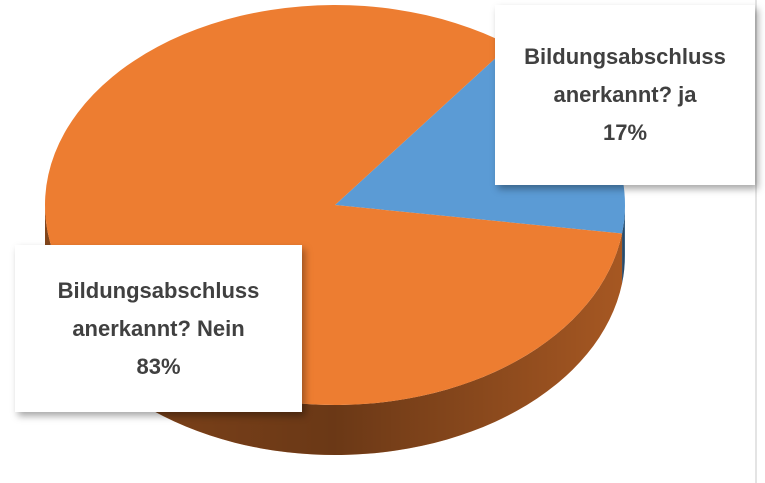  I want to click on label-value: 17%, so click(625, 132).